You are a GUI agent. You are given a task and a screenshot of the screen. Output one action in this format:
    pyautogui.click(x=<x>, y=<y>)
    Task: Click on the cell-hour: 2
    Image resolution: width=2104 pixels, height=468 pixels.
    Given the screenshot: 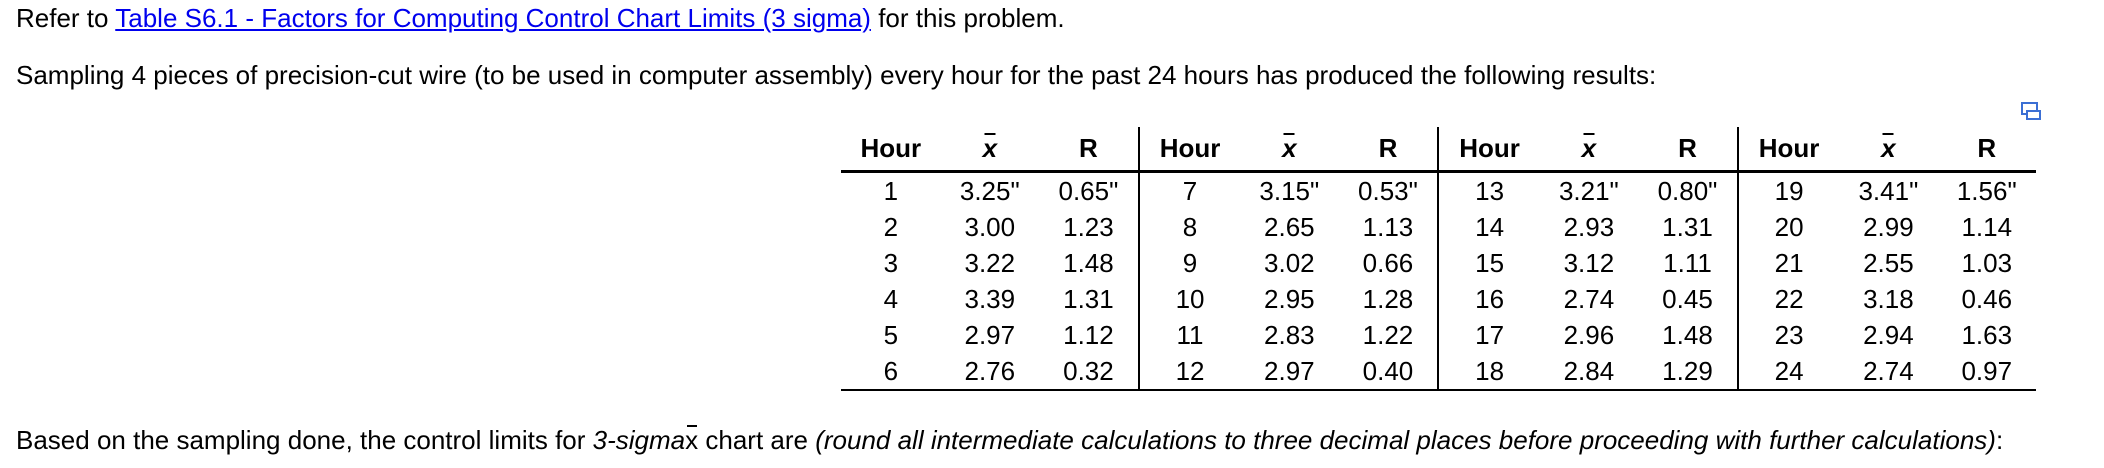 What is the action you would take?
    pyautogui.click(x=891, y=226)
    